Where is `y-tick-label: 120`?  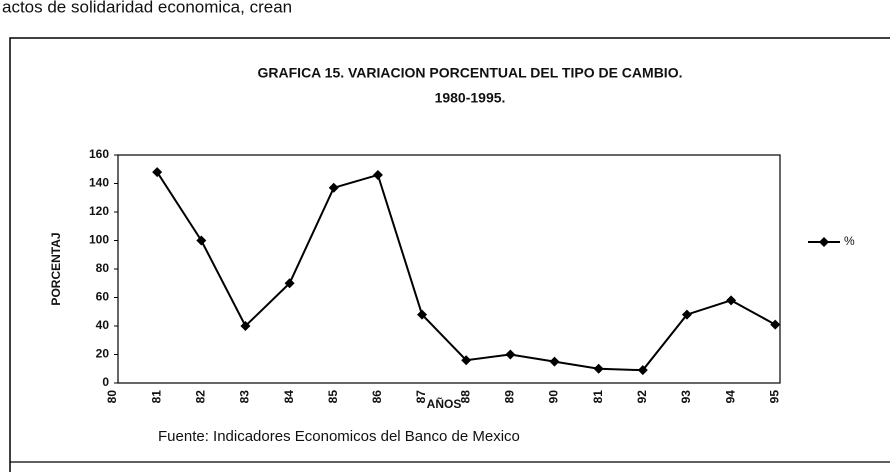
y-tick-label: 120 is located at coordinates (99, 211).